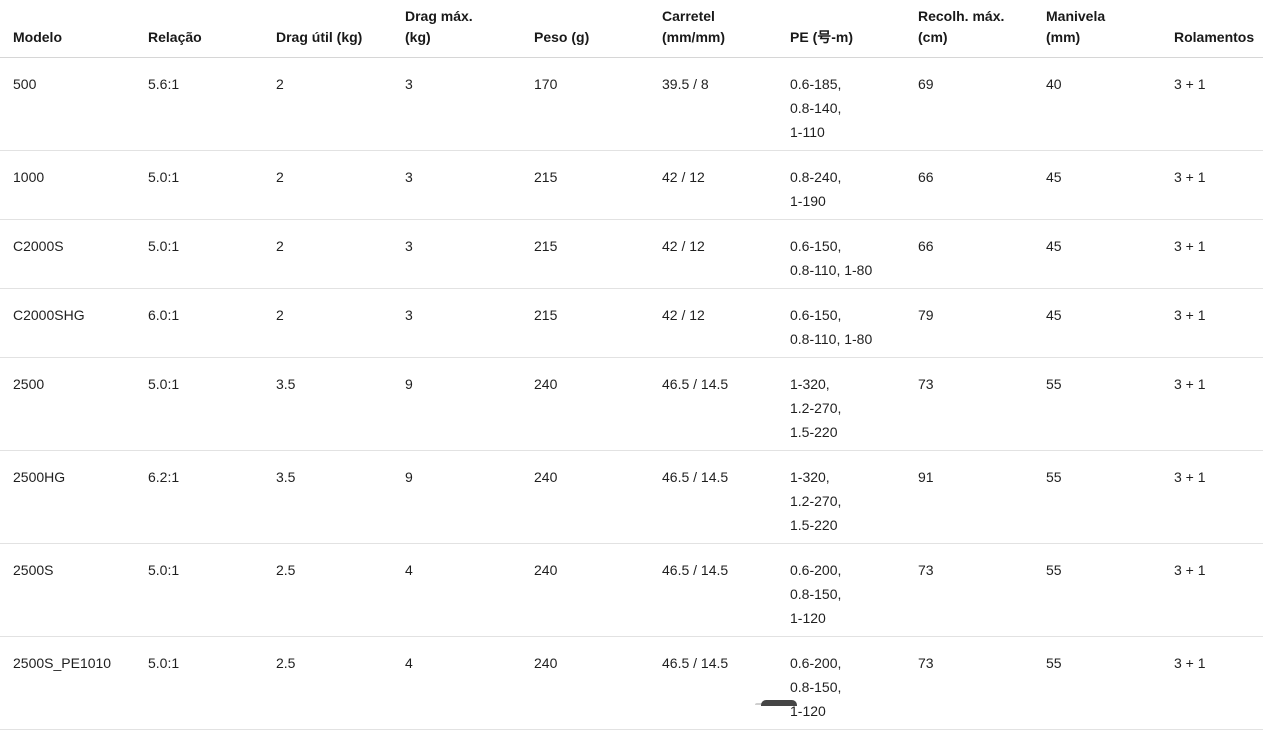 Image resolution: width=1263 pixels, height=730 pixels. I want to click on spec-cell: 39.5 / 8, so click(726, 104).